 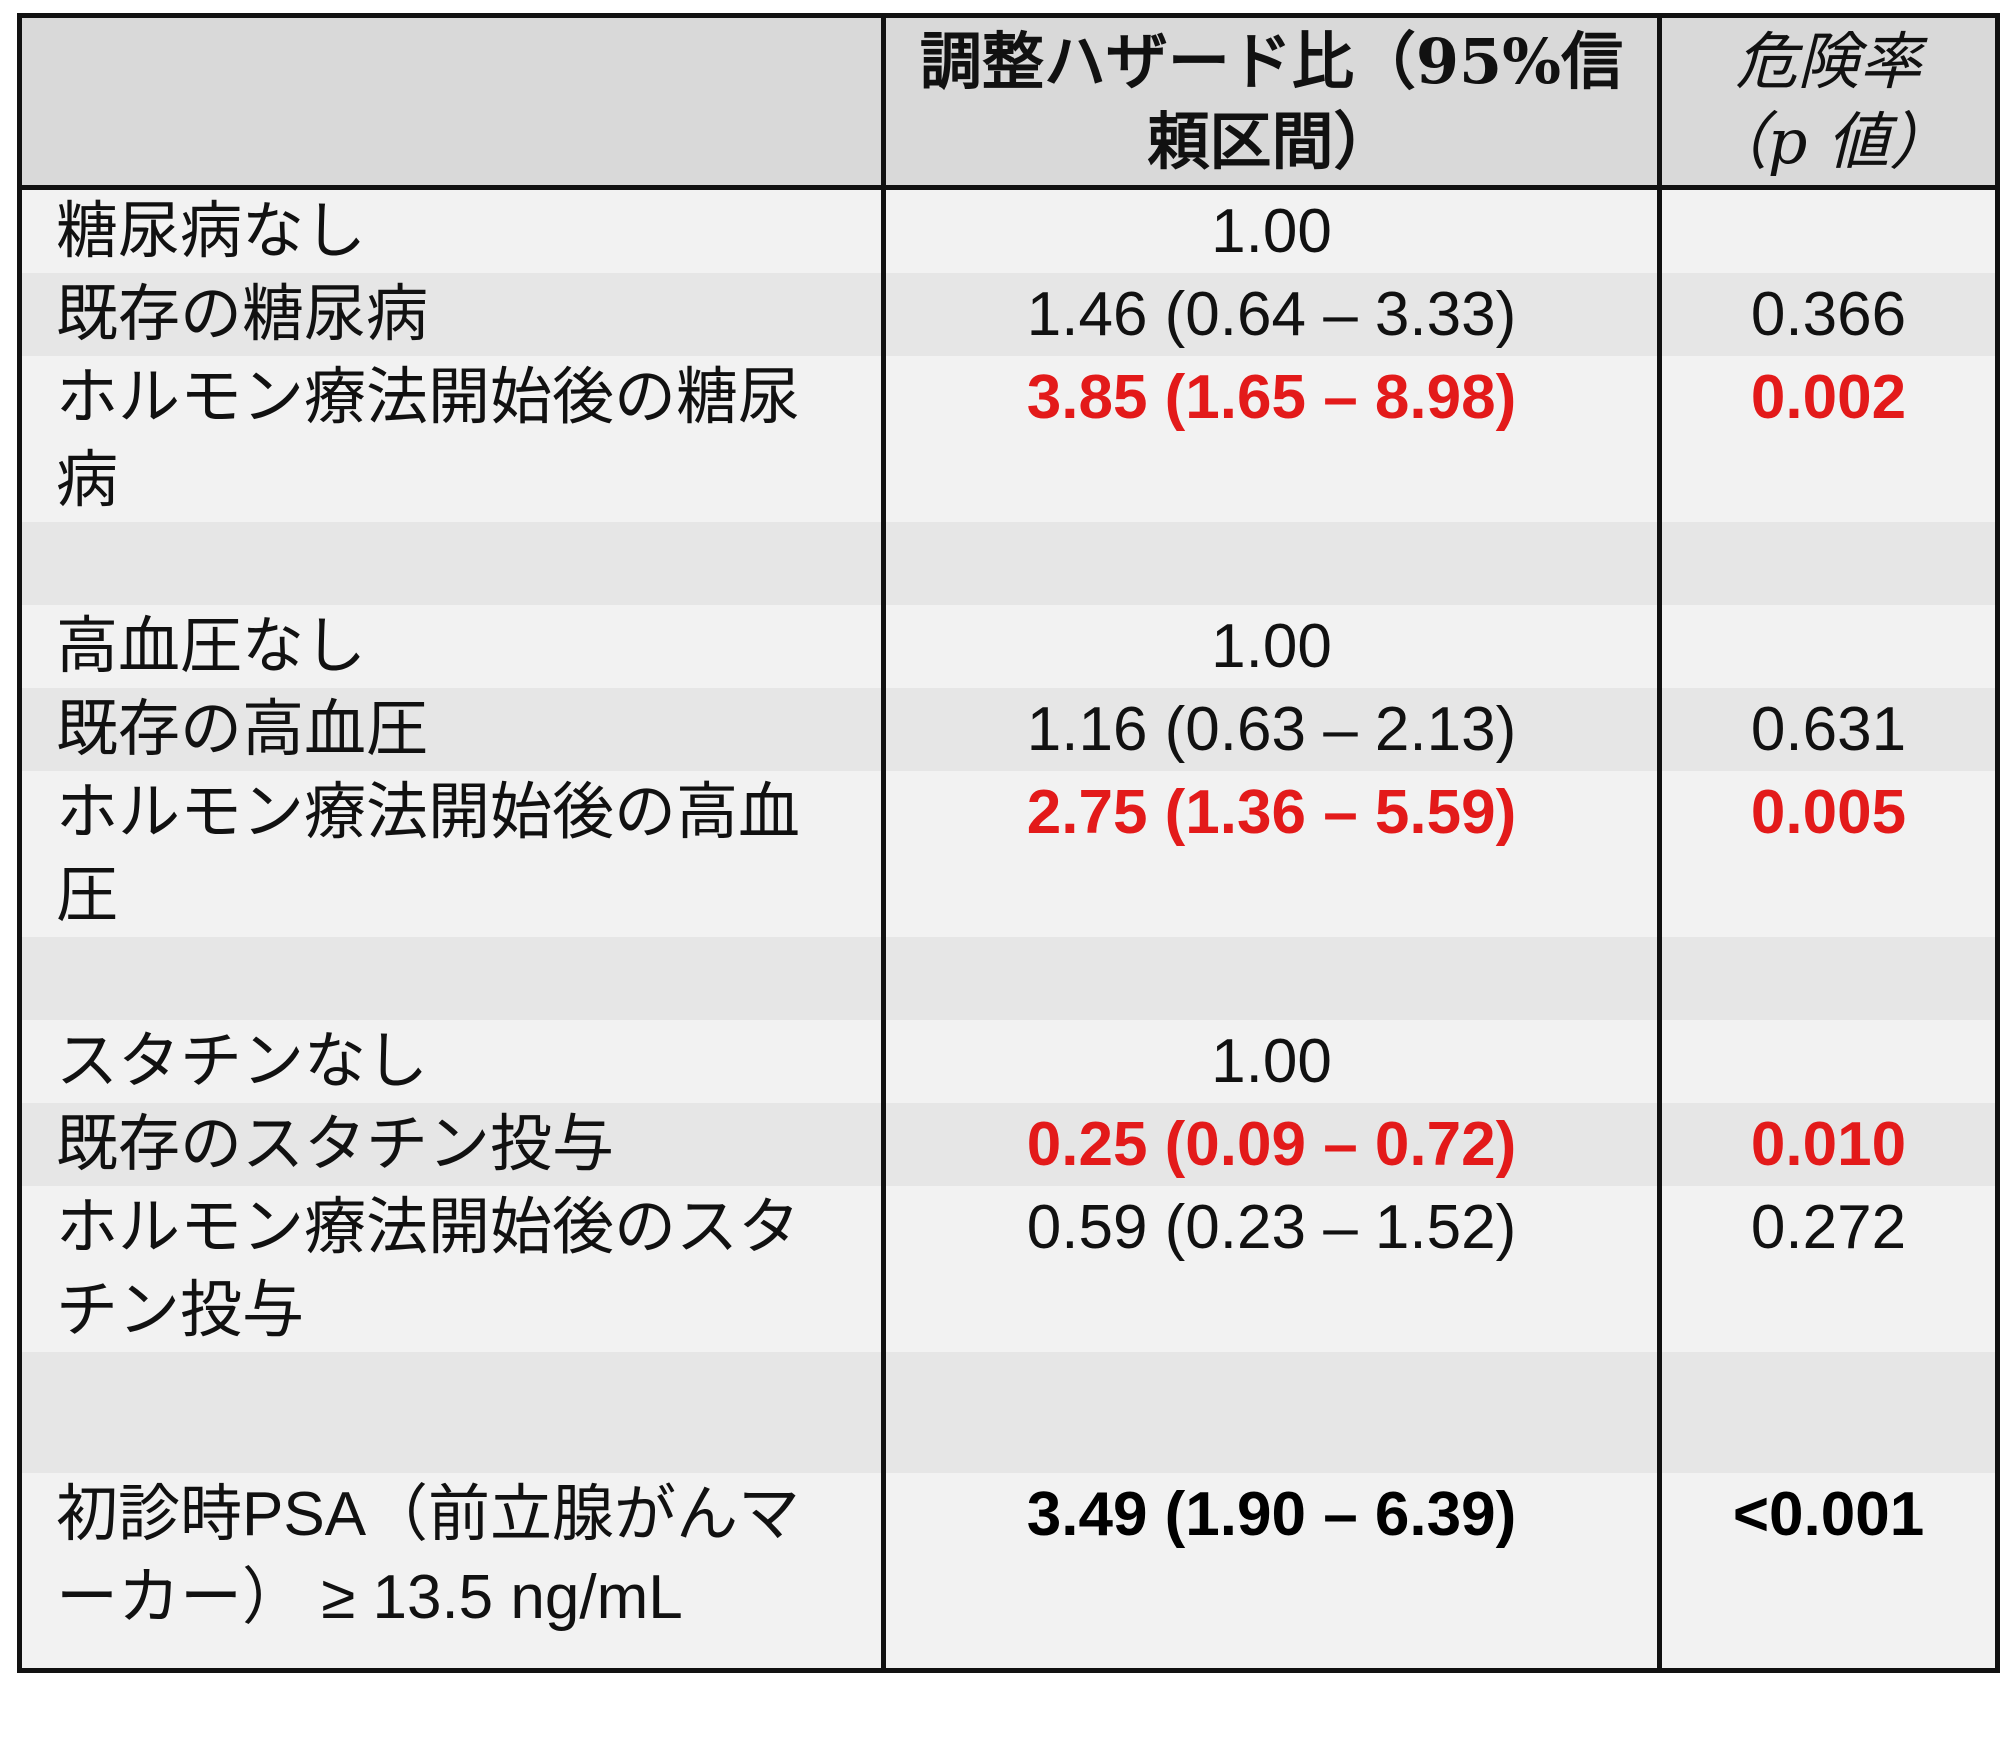 I want to click on cell-p: <0.001, so click(x=1828, y=1572).